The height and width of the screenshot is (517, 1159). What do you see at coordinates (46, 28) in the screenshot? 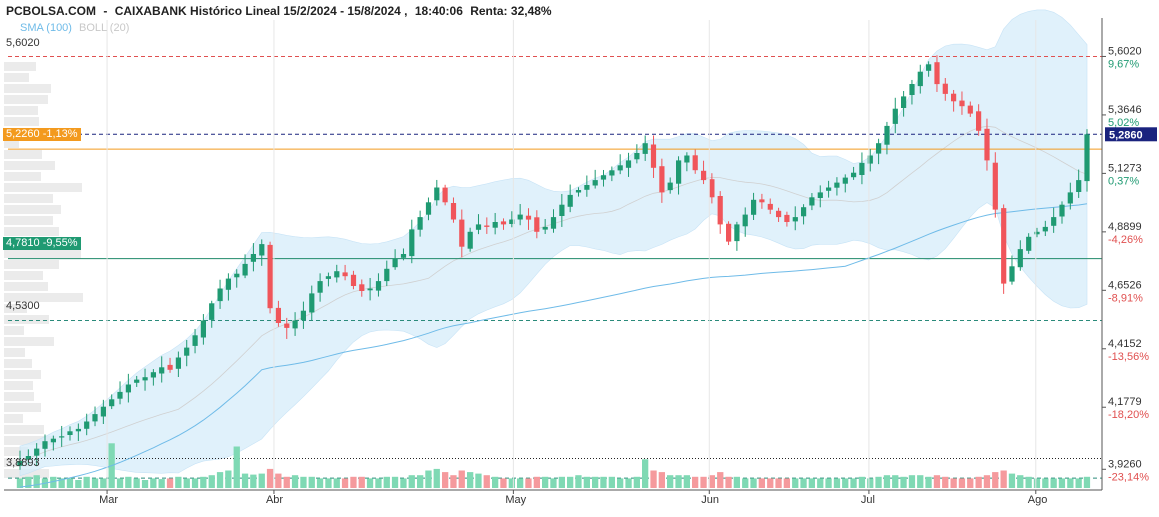
I see `legend-sma: SMA (100)` at bounding box center [46, 28].